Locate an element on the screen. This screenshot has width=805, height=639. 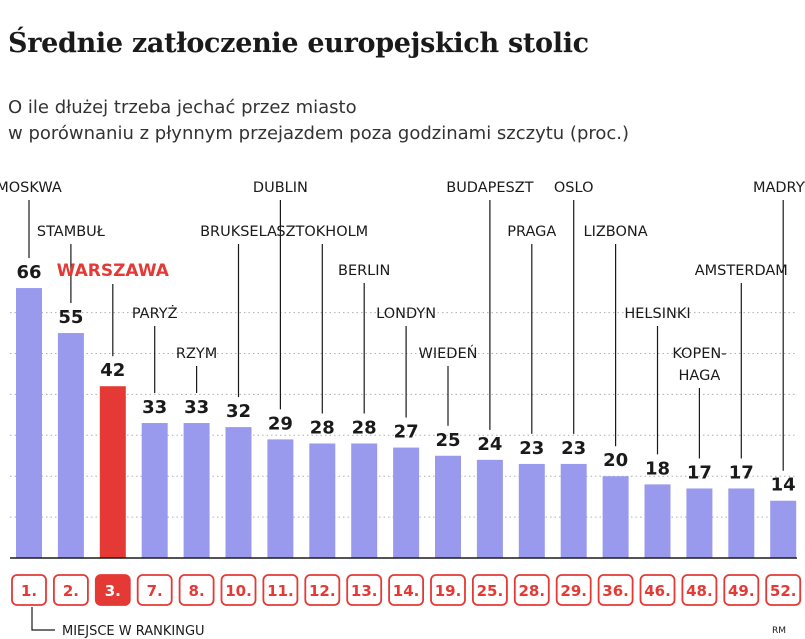
rank-label: 36. is located at coordinates (615, 591).